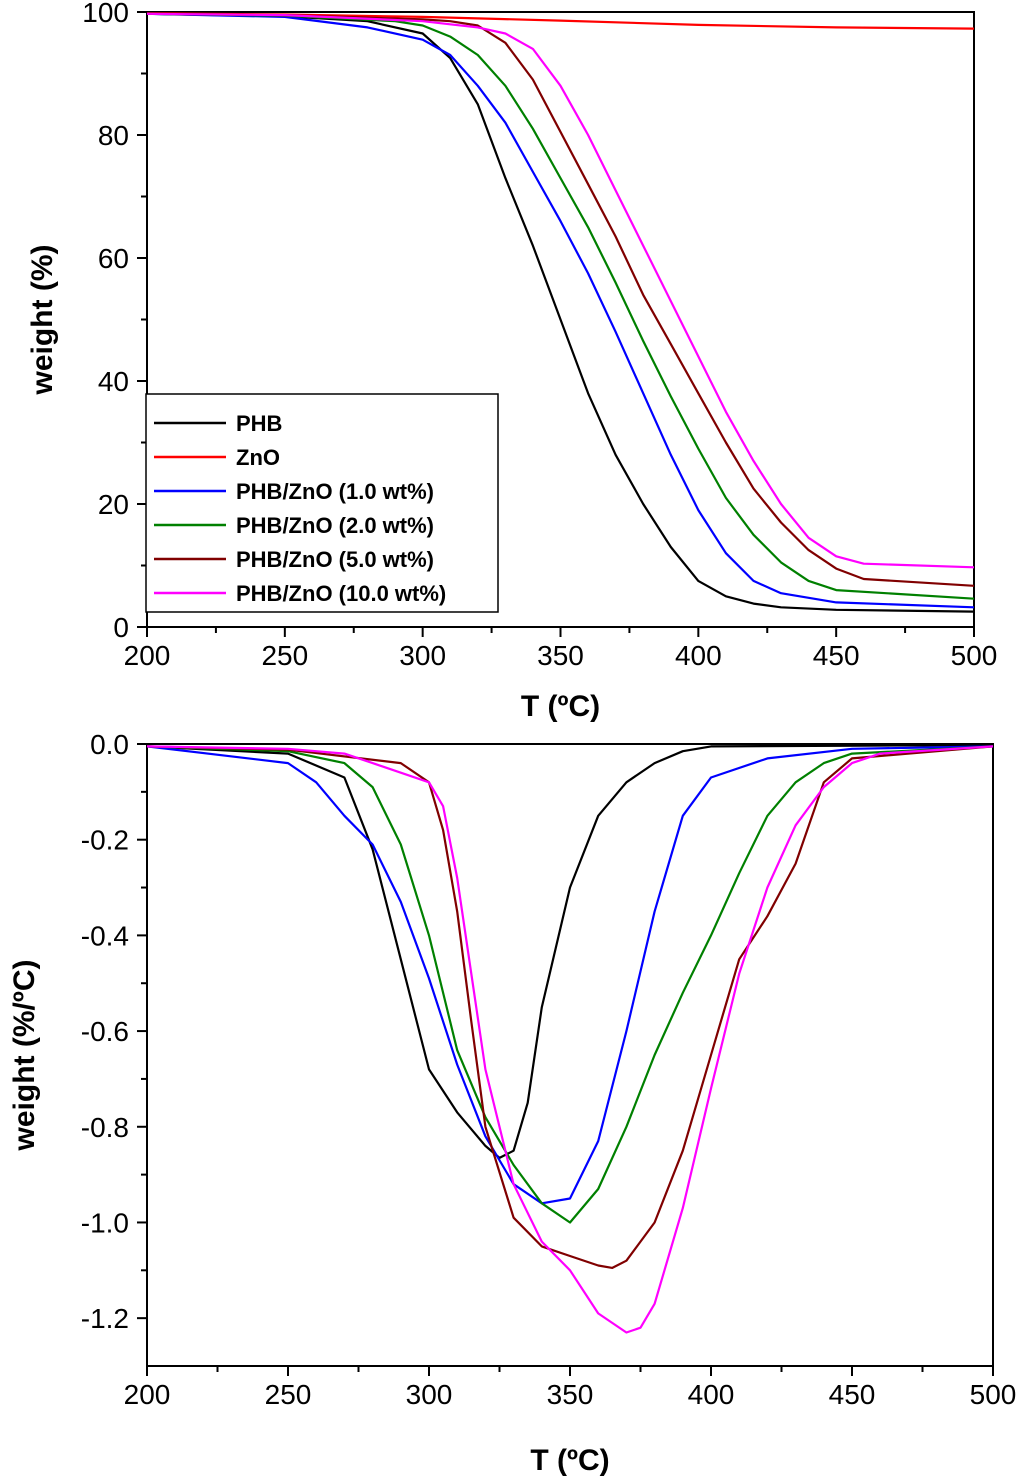 The image size is (1024, 1480). I want to click on legend-label-phb-zno-10-0-wt: PHB/ZnO (10.0 wt%), so click(341, 593).